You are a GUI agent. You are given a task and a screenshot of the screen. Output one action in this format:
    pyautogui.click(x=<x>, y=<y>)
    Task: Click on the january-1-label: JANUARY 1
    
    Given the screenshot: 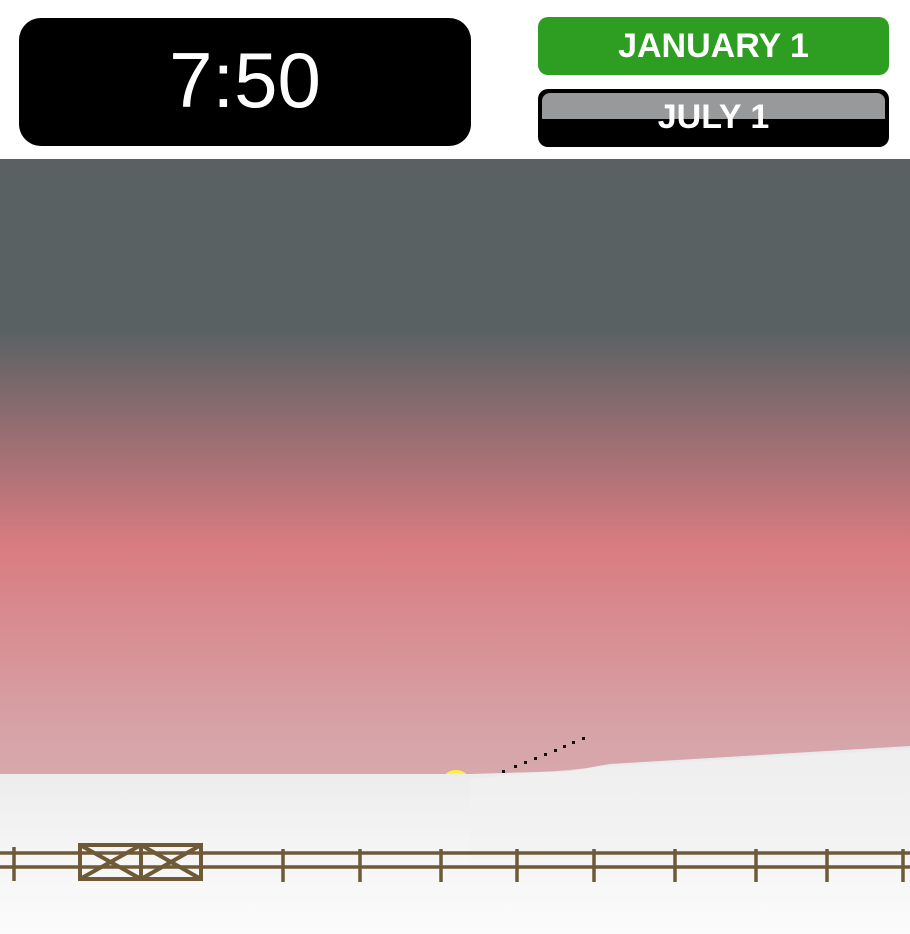 What is the action you would take?
    pyautogui.click(x=713, y=45)
    